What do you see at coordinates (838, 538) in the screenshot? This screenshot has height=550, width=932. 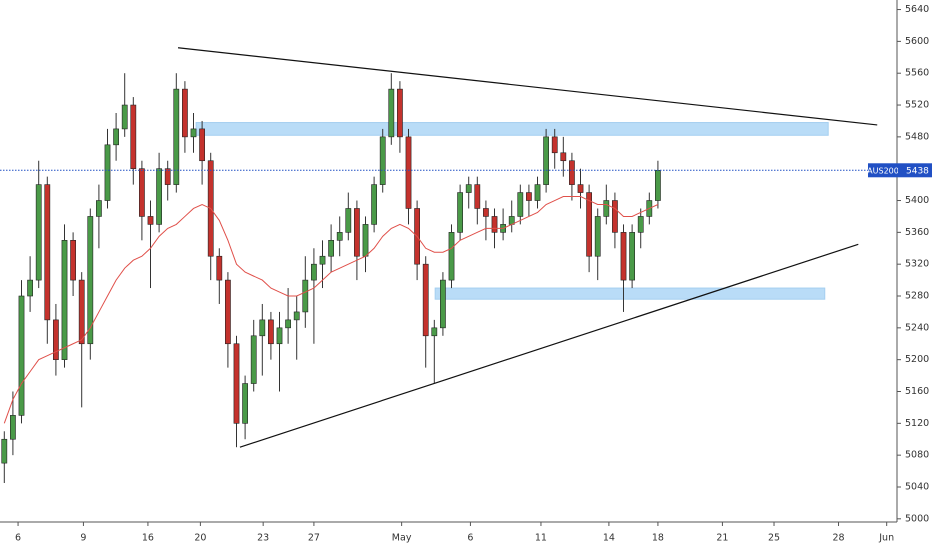 I see `x-tick-label: 28` at bounding box center [838, 538].